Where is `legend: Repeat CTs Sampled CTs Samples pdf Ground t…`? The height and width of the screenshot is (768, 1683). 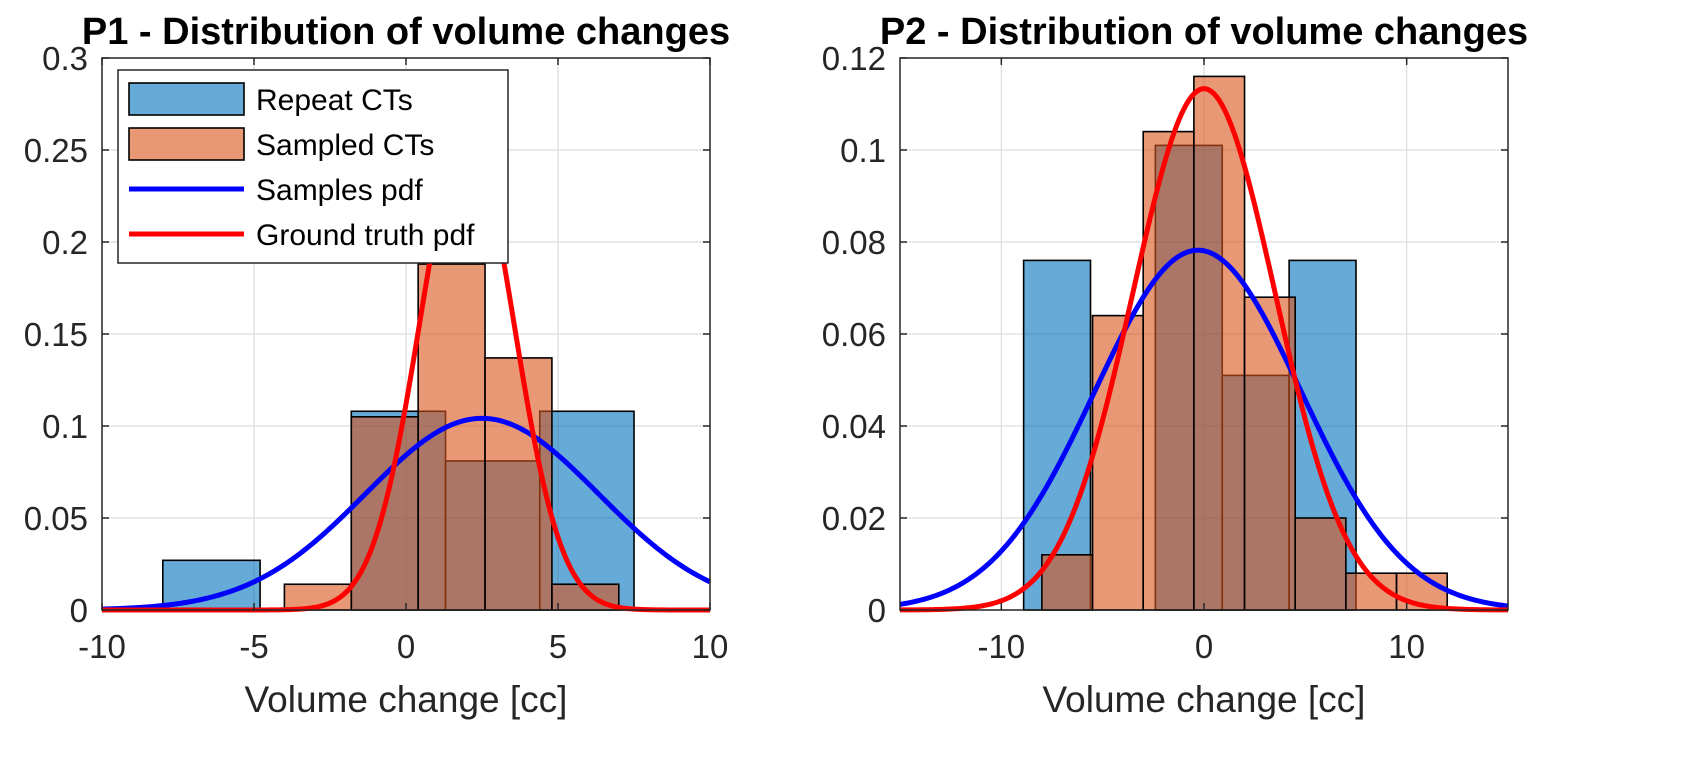
legend: Repeat CTs Sampled CTs Samples pdf Ground t… is located at coordinates (313, 166).